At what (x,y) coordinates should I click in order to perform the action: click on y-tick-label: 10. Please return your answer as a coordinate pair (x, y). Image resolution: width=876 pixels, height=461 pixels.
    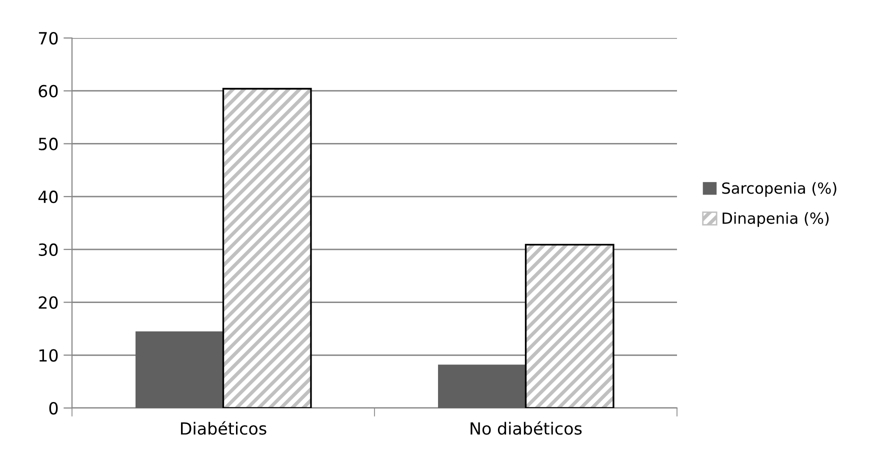
    Looking at the image, I should click on (48, 355).